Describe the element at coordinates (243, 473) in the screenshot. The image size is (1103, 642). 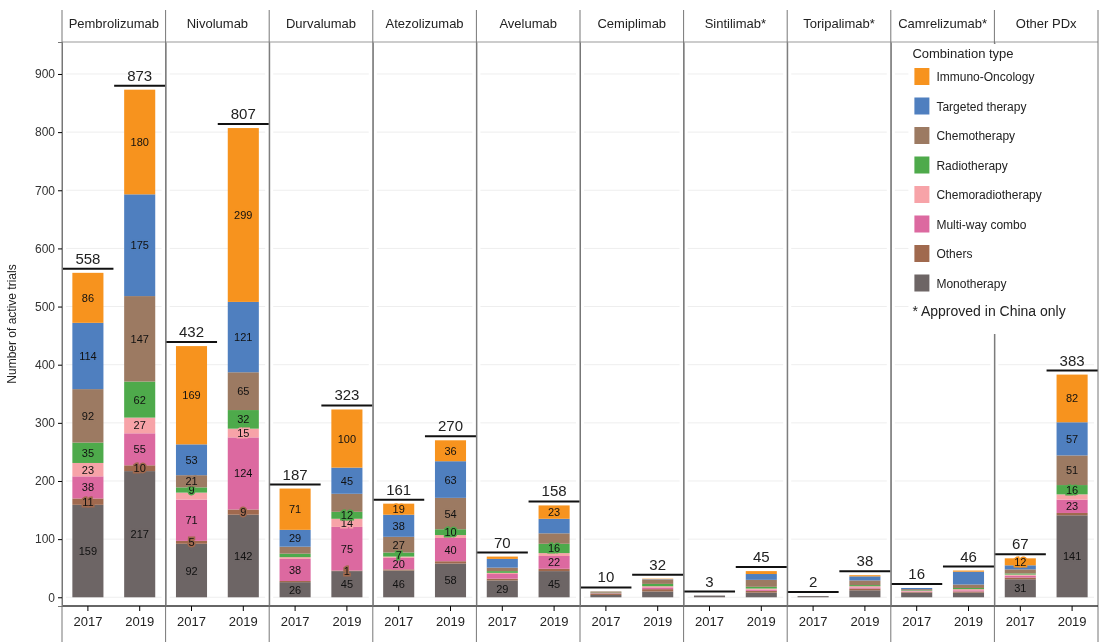
I see `data-label: 124` at that location.